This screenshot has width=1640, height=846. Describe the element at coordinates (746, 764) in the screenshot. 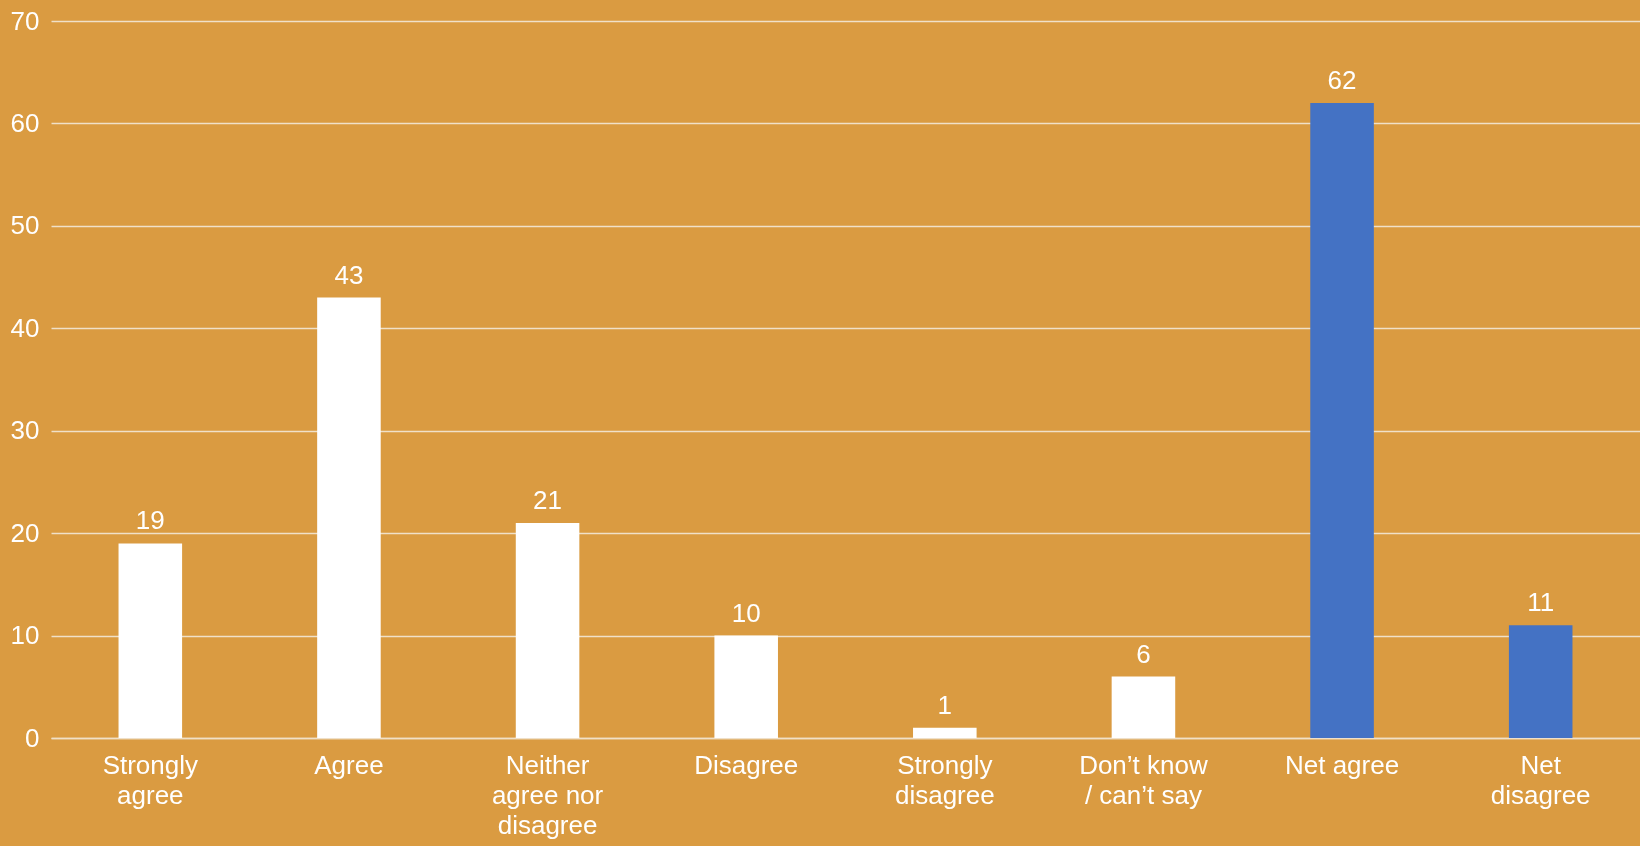

I see `x-tick-label: Disagree` at that location.